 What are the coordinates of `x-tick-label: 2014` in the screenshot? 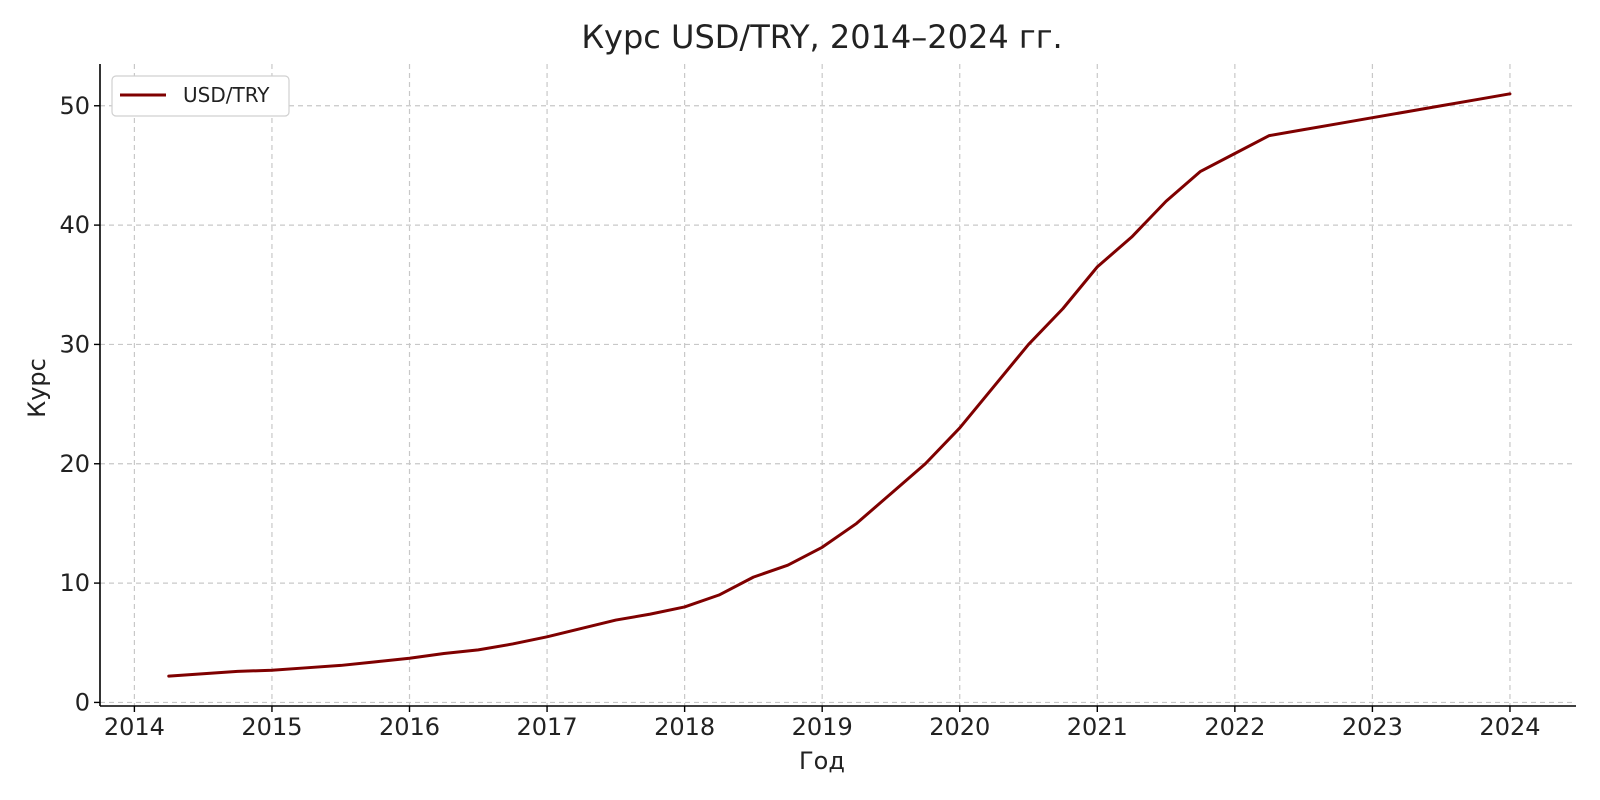 It's located at (134, 727).